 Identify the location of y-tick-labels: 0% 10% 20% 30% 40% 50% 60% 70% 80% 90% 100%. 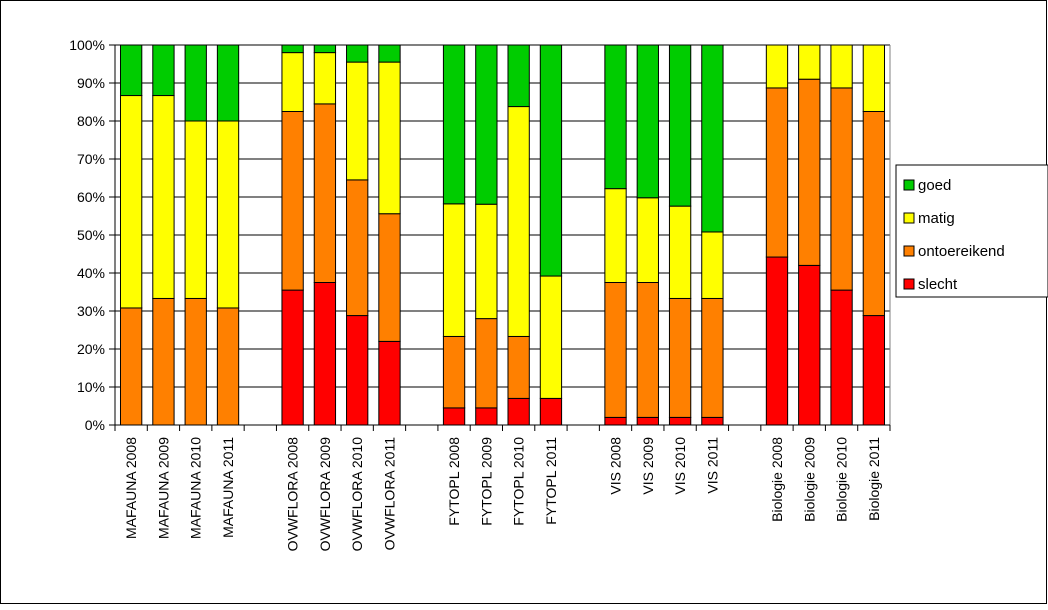
(87, 235).